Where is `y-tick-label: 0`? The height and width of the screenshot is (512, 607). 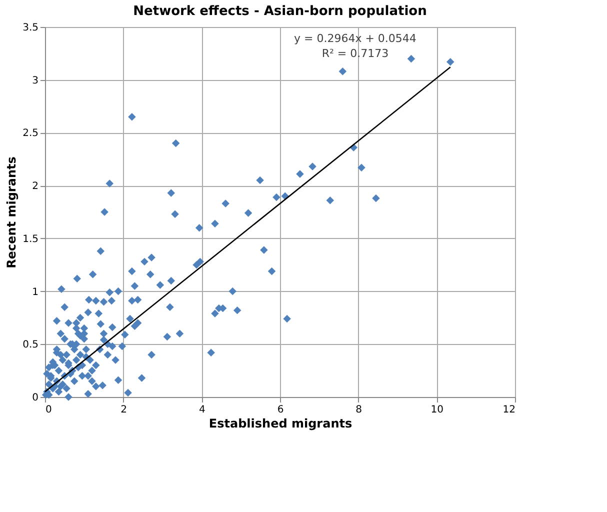 y-tick-label: 0 is located at coordinates (35, 398).